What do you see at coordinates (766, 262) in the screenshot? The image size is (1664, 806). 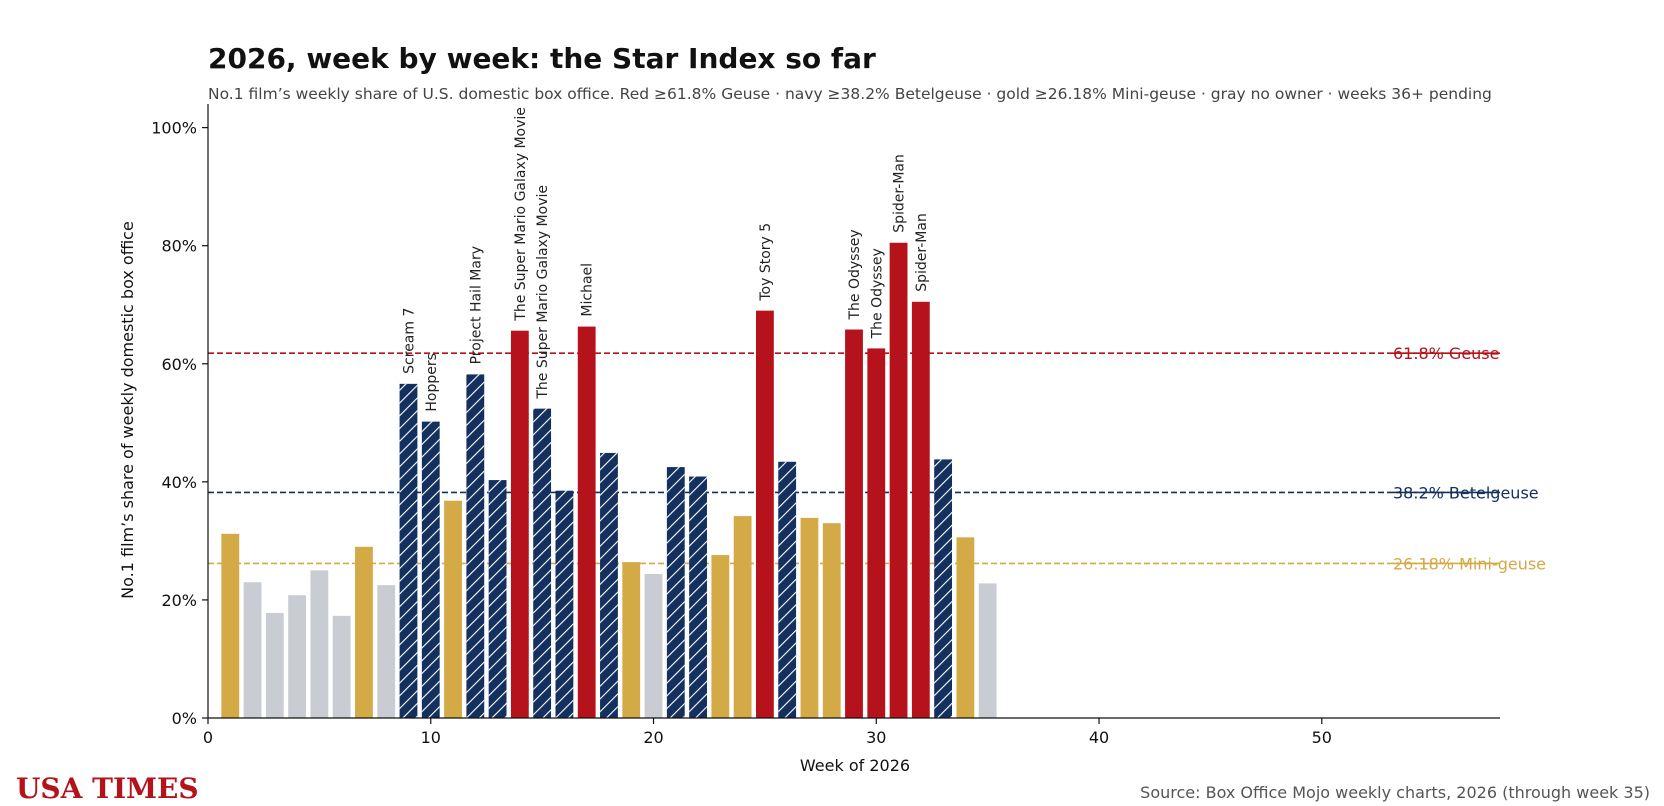 I see `bar-label: Toy Story 5` at bounding box center [766, 262].